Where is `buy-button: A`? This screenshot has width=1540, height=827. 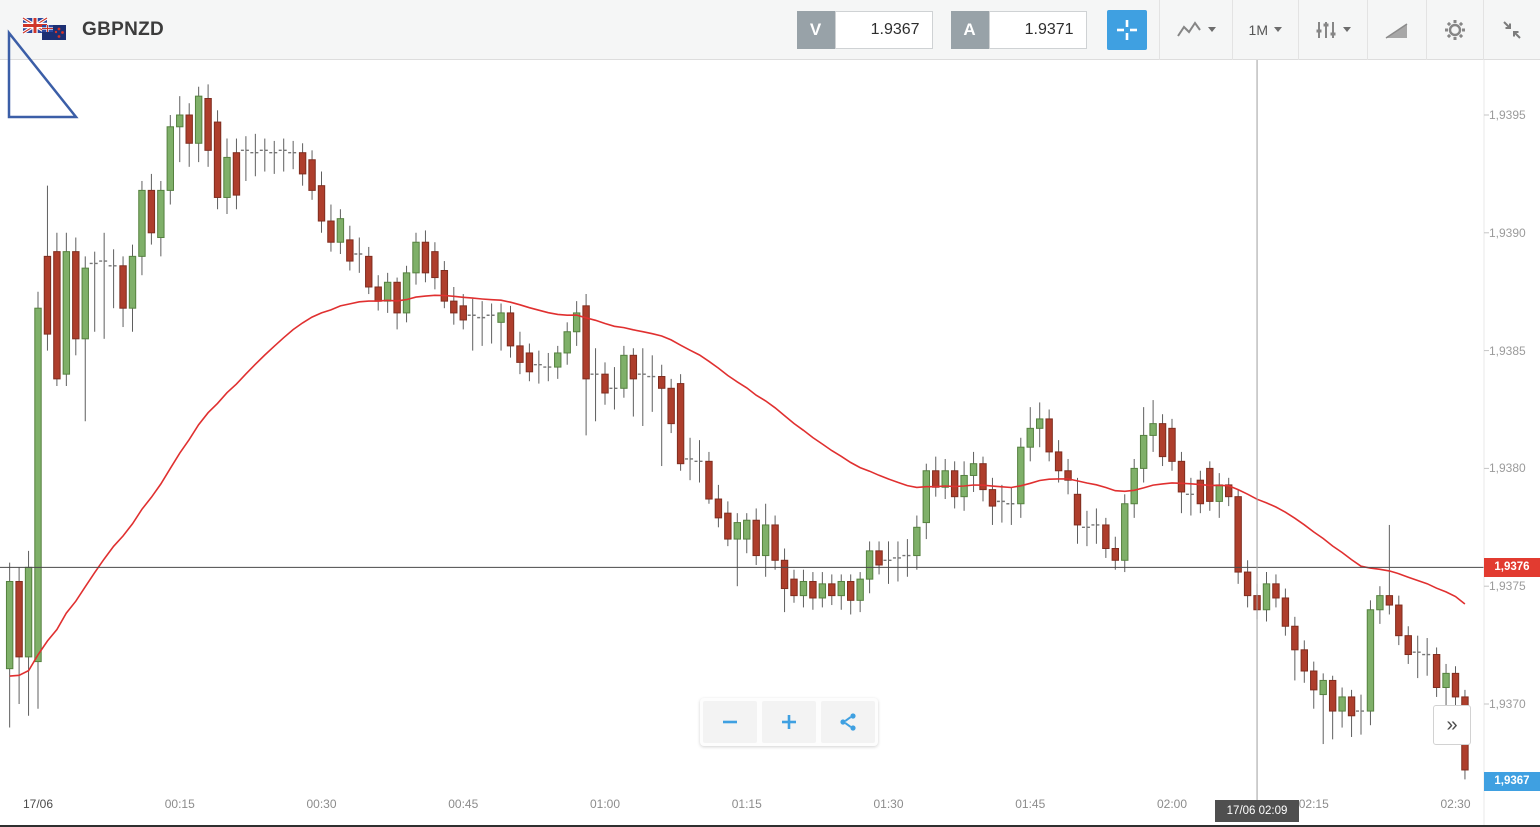 buy-button: A is located at coordinates (969, 29).